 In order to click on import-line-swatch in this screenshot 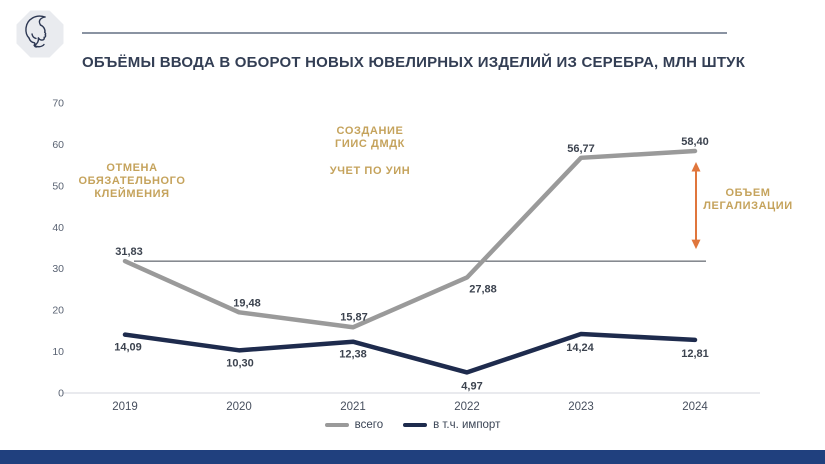, I will do `click(415, 425)`.